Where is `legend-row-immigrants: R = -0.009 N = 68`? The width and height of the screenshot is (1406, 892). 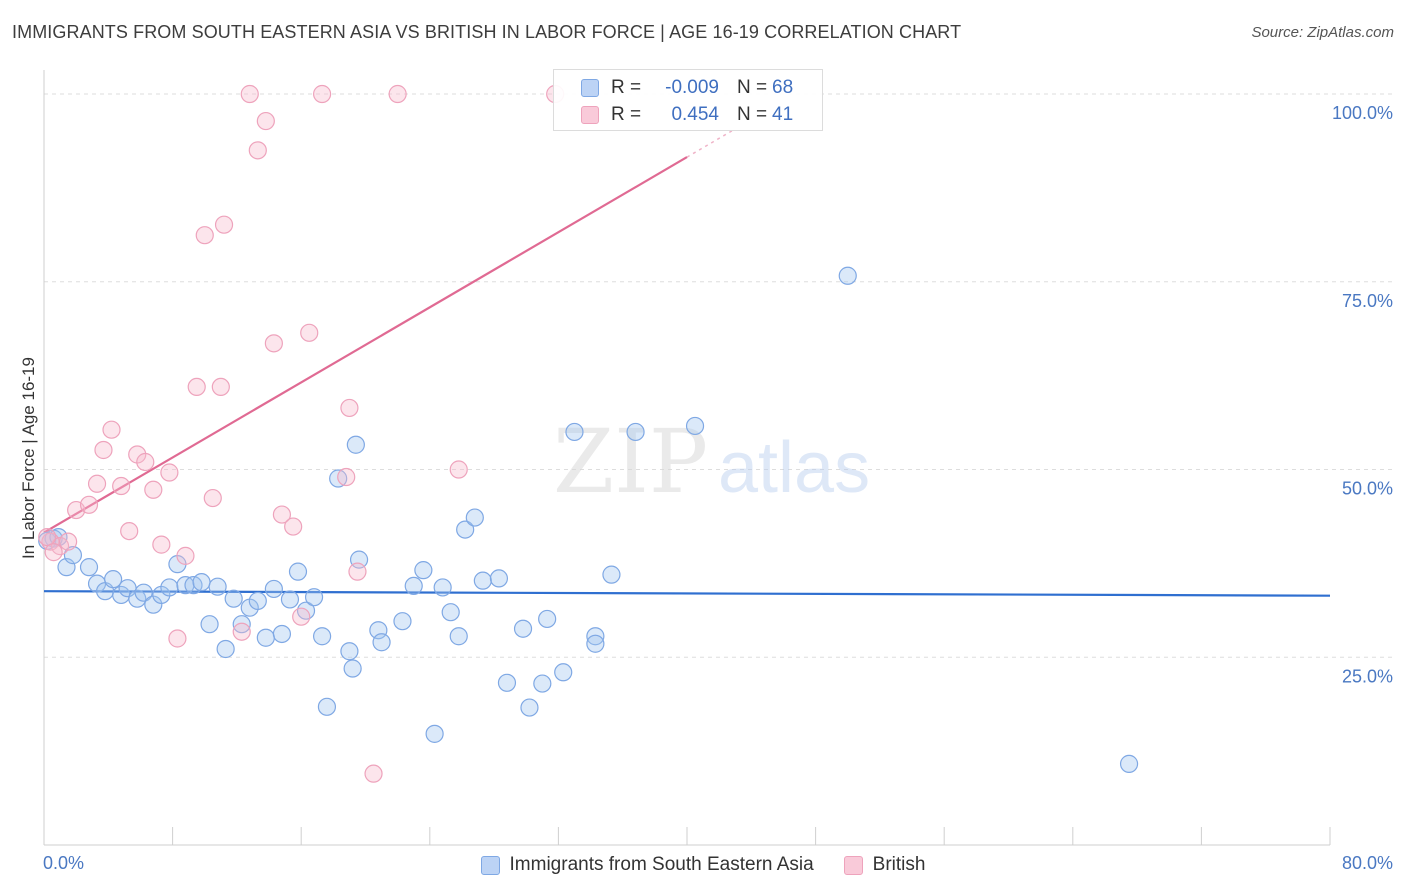
legend-row-immigrants: R = -0.009 N = 68 is located at coordinates (688, 88).